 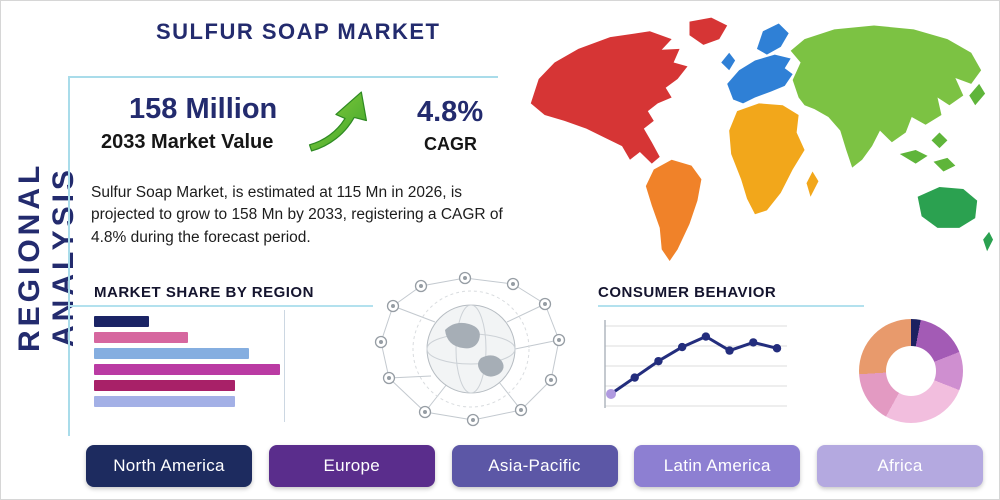 What do you see at coordinates (340, 120) in the screenshot?
I see `growth-arrow-icon` at bounding box center [340, 120].